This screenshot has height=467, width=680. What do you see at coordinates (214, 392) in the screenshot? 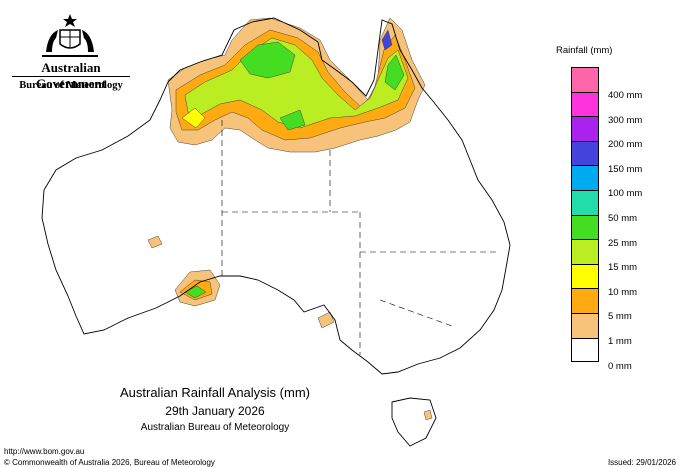
I see `map-title: Australian Rainfall Analysis (mm)` at bounding box center [214, 392].